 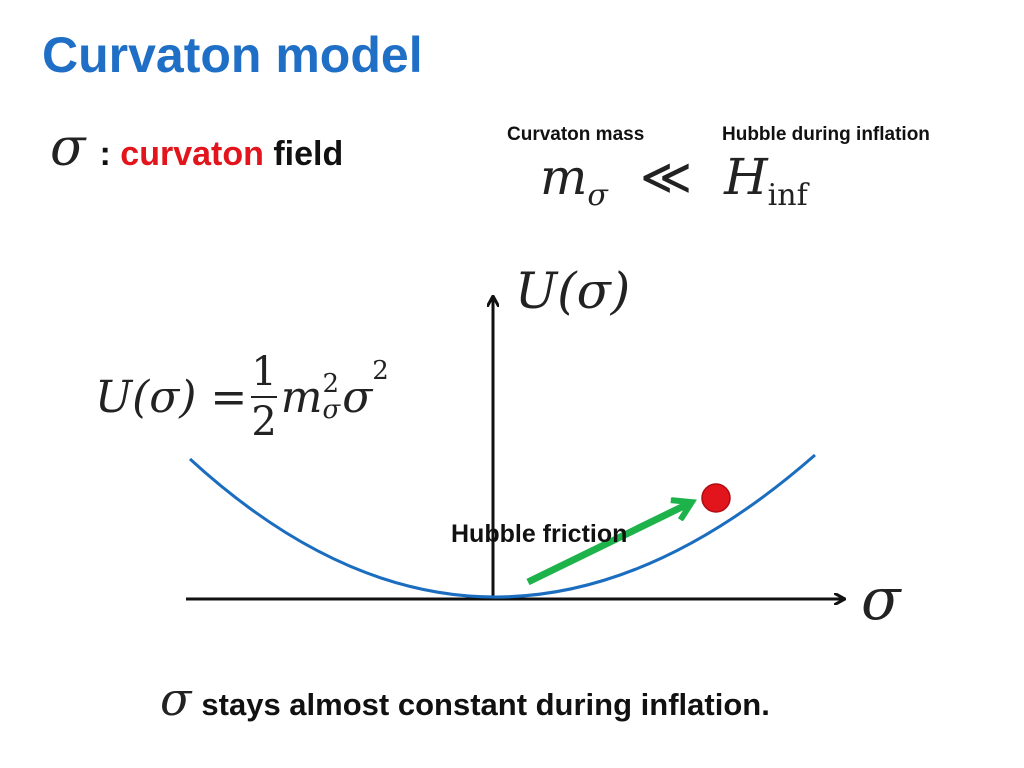 I want to click on field-definition: σ : curvaton field, so click(x=196, y=148).